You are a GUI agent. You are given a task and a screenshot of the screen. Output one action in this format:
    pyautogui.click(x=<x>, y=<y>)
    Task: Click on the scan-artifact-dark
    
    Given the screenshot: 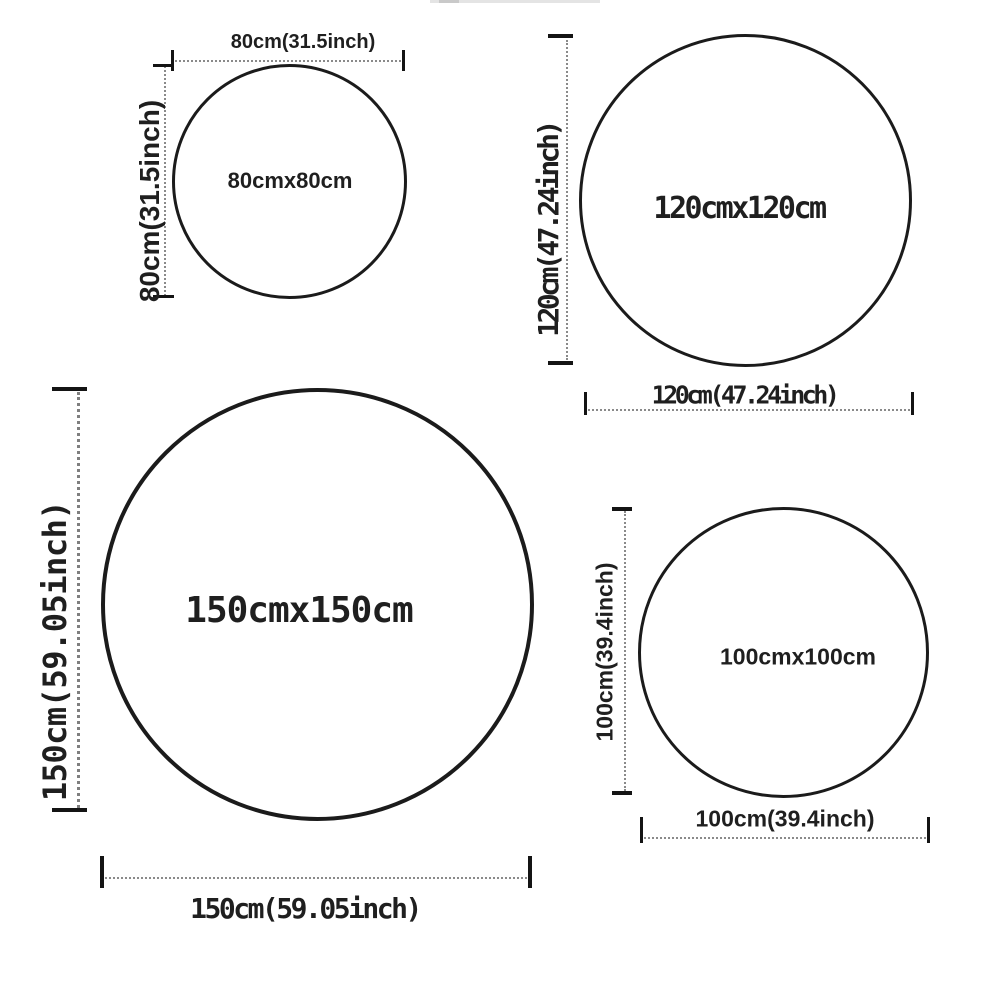 What is the action you would take?
    pyautogui.click(x=449, y=1)
    